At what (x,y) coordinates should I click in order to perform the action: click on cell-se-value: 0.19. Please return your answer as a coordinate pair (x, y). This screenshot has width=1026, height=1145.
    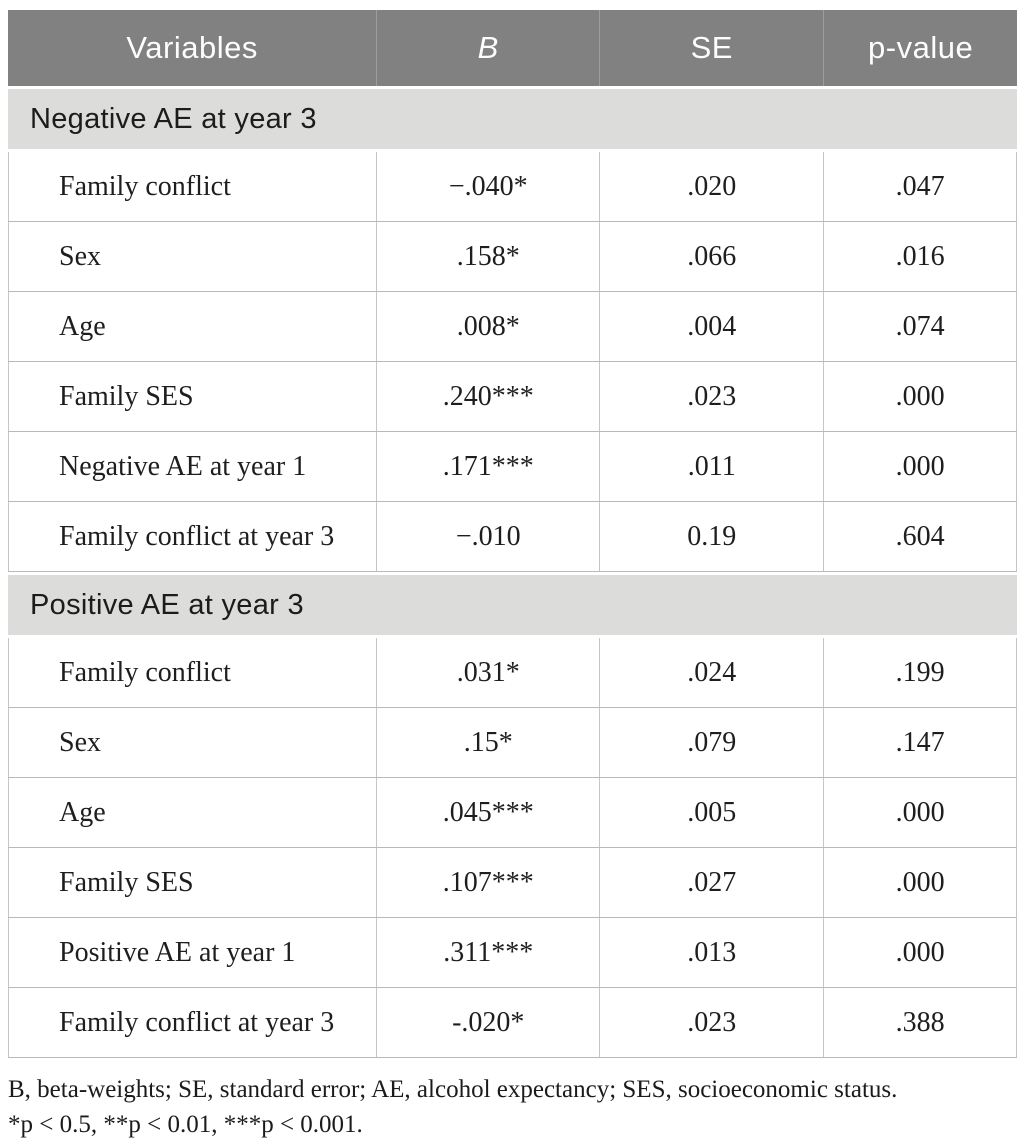
    Looking at the image, I should click on (711, 536).